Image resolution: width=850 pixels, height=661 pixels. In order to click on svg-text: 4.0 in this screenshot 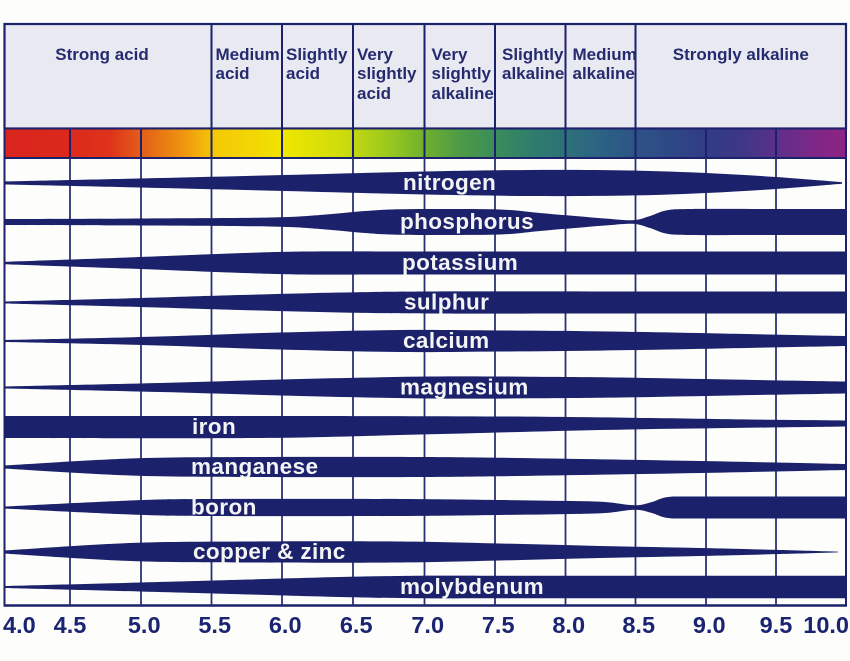, I will do `click(19, 625)`.